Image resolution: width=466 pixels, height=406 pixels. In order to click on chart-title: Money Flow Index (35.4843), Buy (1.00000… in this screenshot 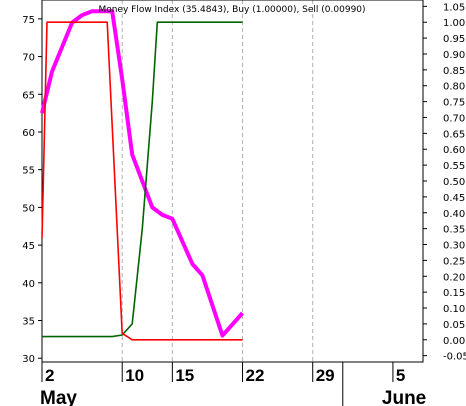, I will do `click(231, 10)`.